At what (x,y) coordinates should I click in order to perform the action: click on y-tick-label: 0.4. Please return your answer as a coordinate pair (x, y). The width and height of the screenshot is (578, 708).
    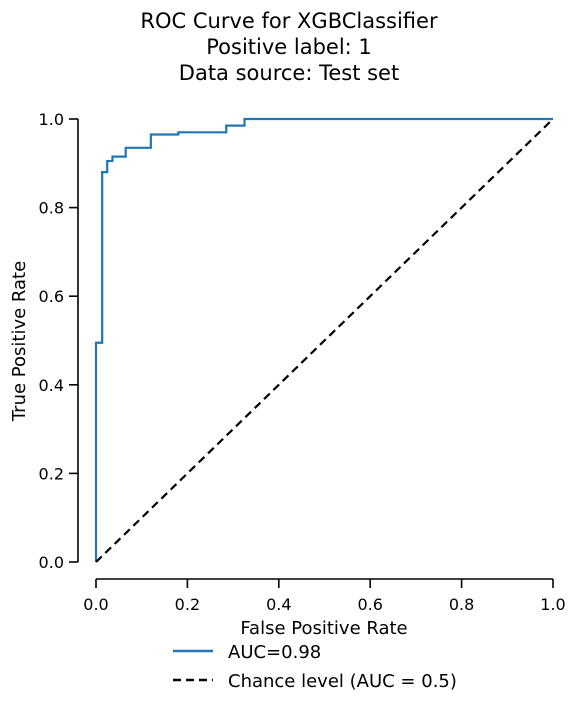
    Looking at the image, I should click on (51, 385).